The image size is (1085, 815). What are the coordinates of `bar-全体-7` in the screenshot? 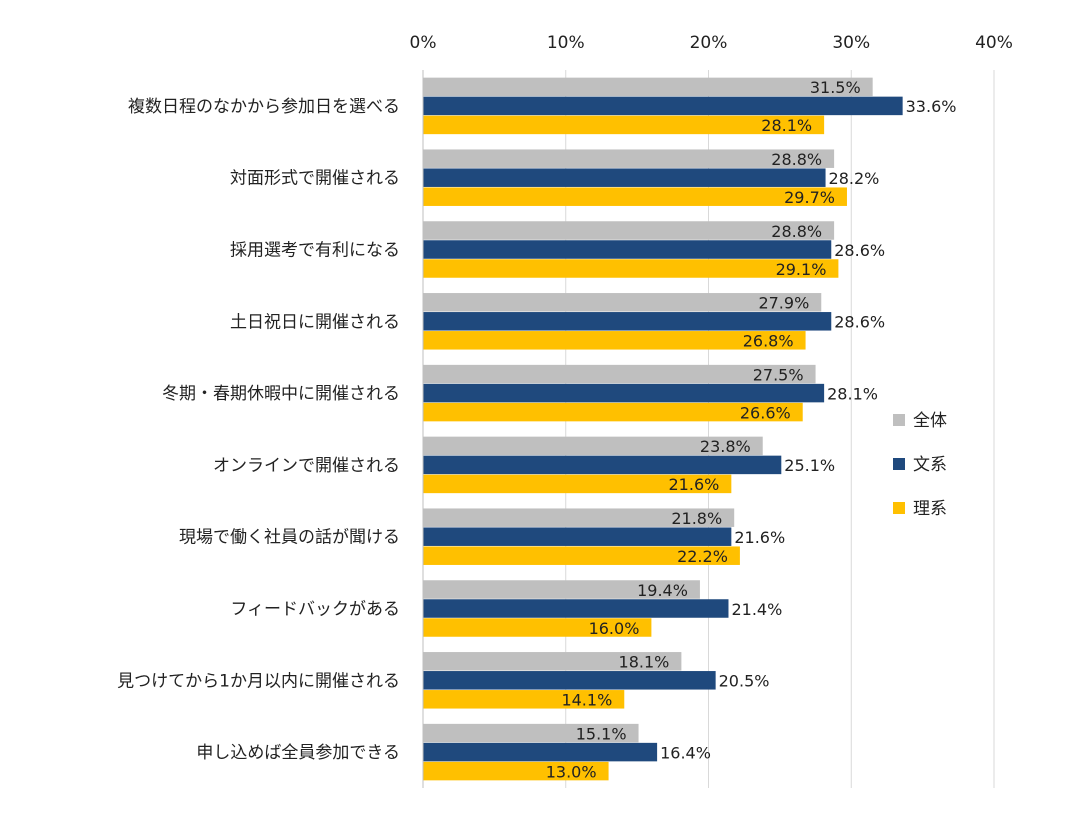 It's located at (561, 589).